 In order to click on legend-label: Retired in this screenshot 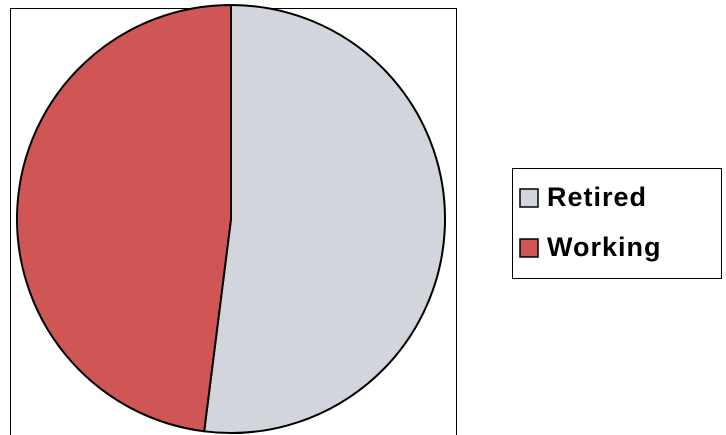, I will do `click(597, 197)`.